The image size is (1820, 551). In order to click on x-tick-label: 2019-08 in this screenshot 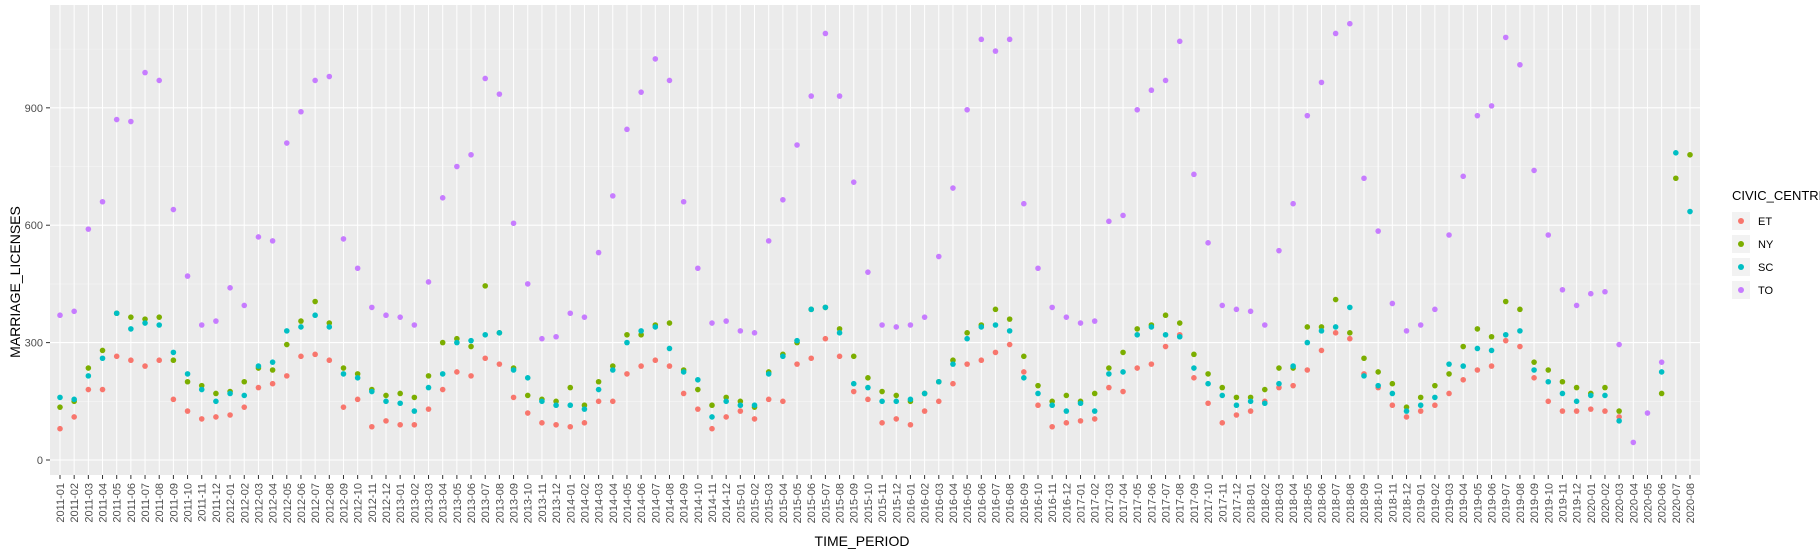, I will do `click(1521, 503)`.